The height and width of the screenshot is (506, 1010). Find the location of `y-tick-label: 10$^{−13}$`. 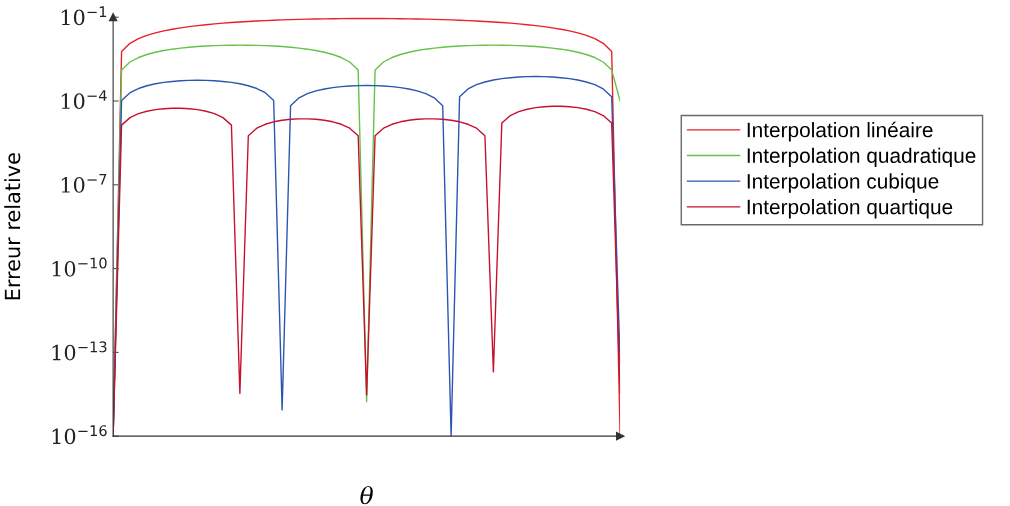

y-tick-label: 10$^{−13}$ is located at coordinates (79, 351).